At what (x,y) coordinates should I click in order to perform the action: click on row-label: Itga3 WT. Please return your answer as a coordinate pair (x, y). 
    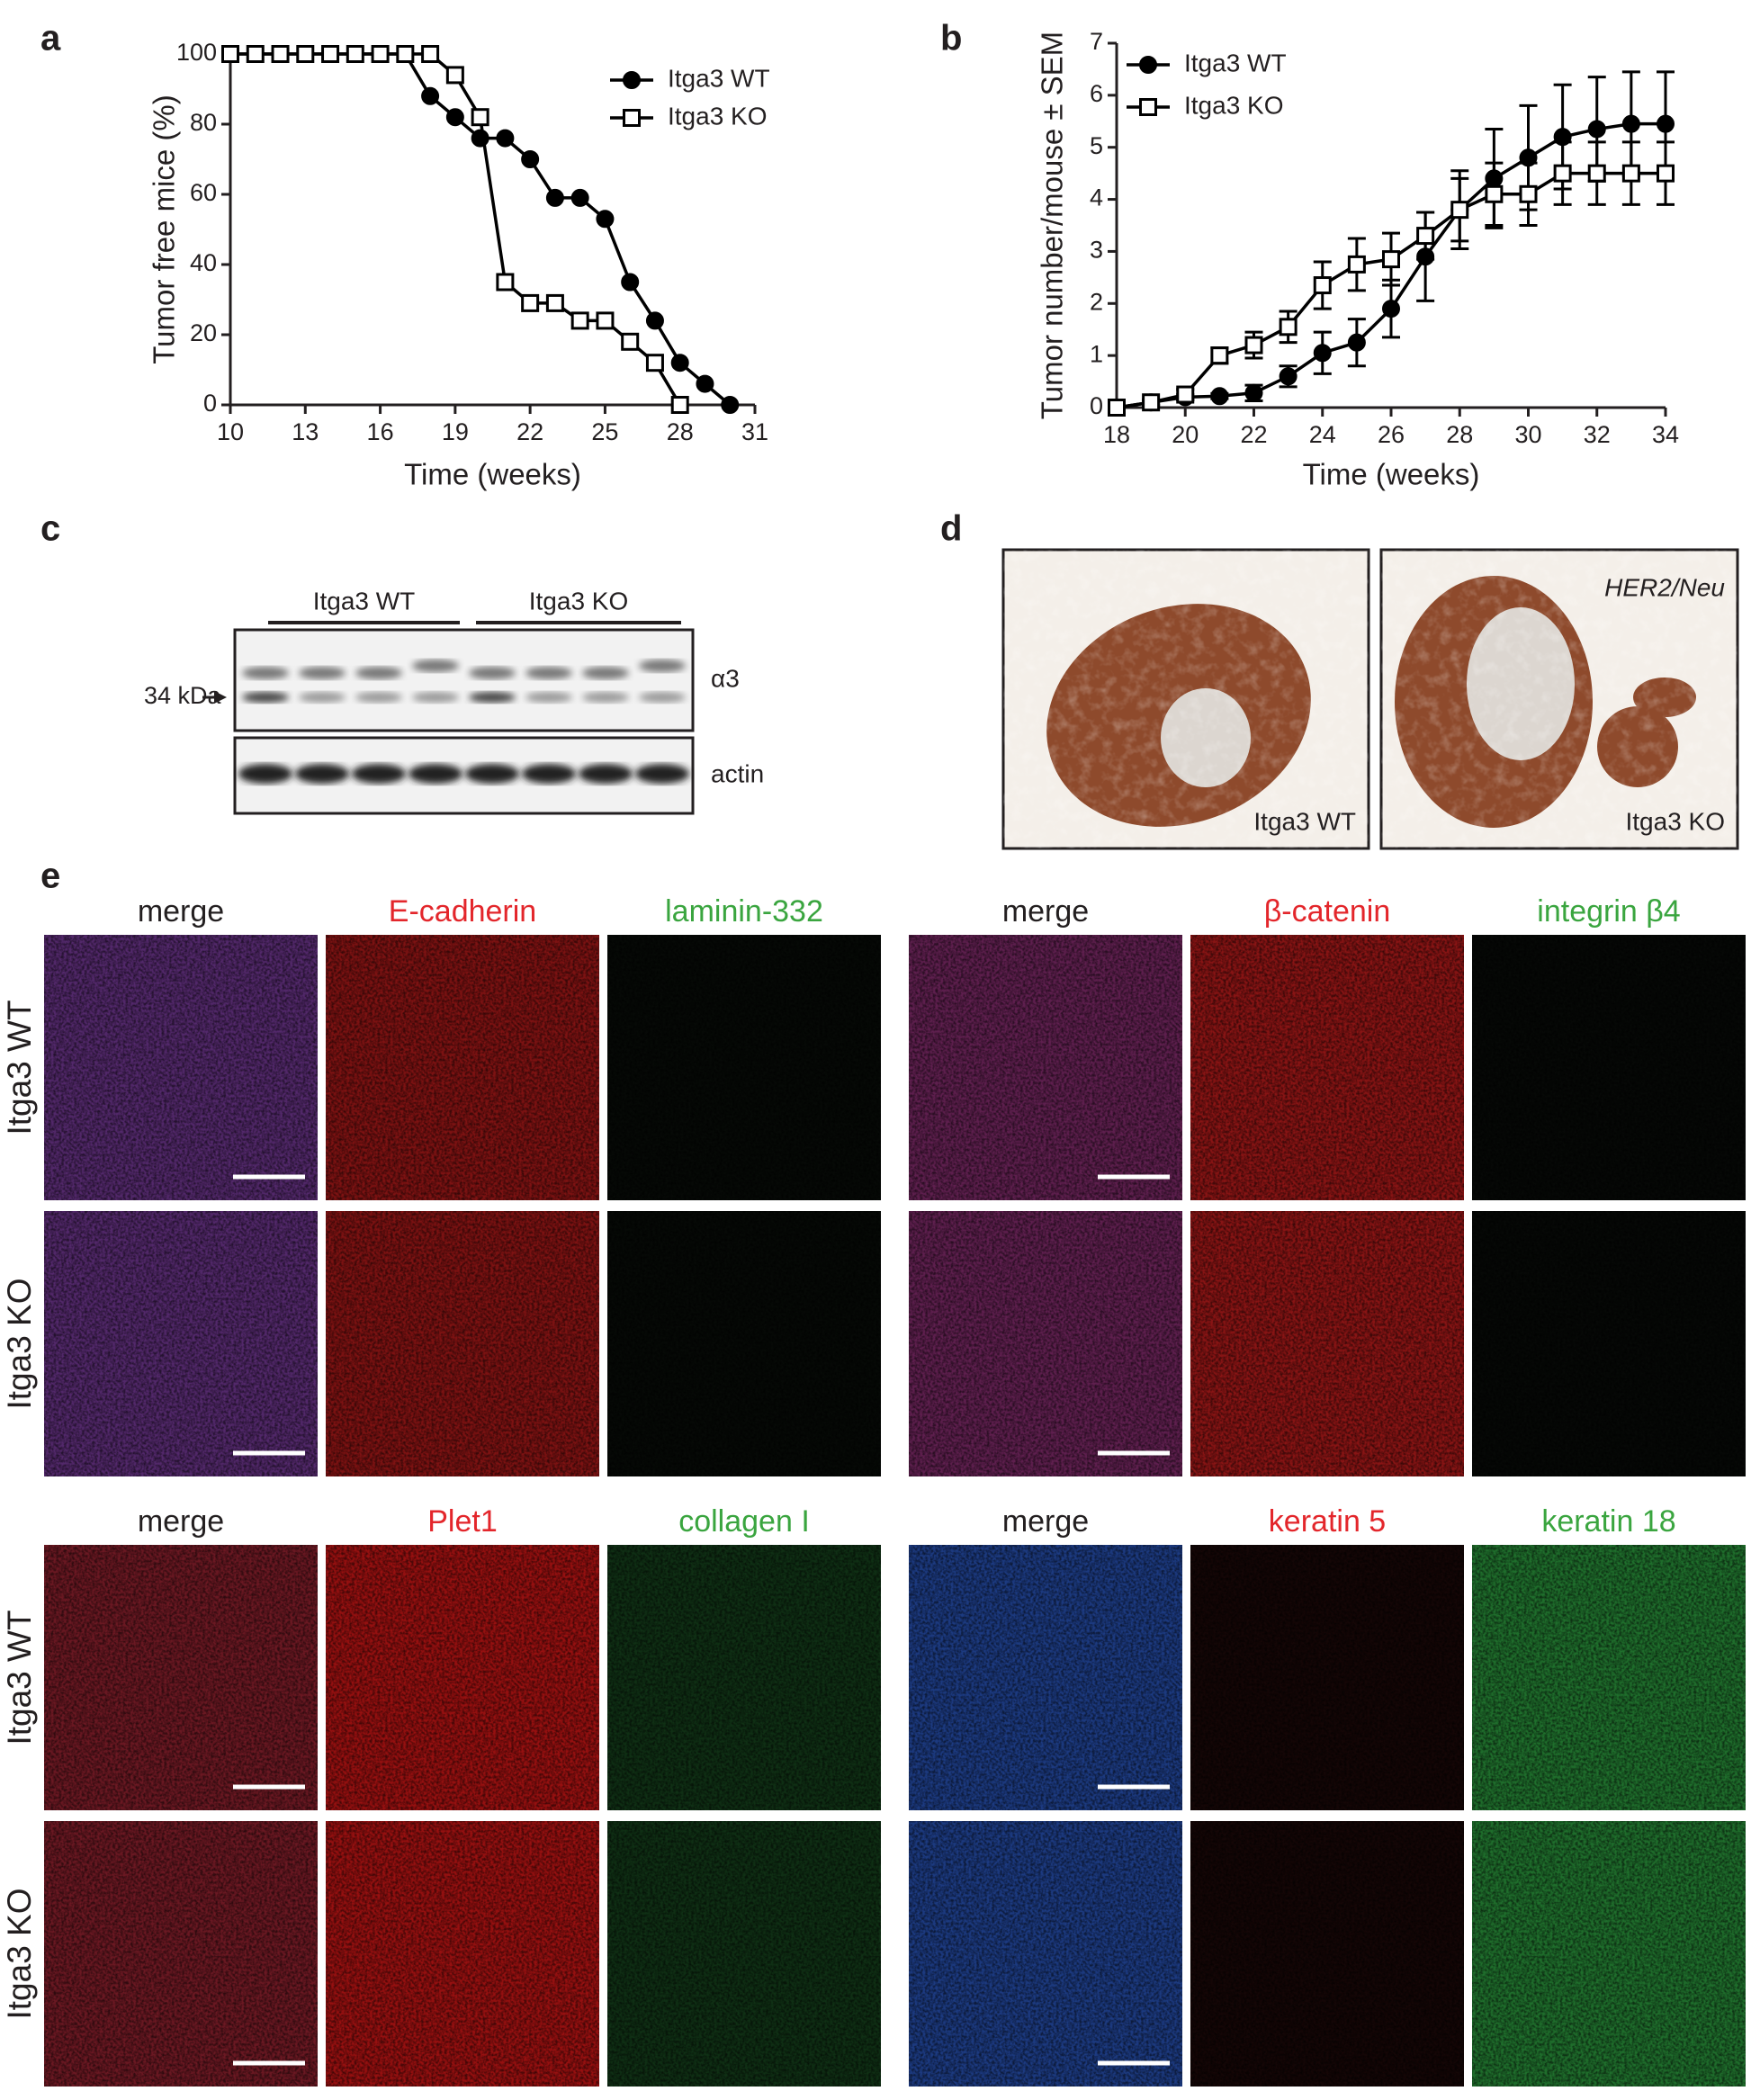
    Looking at the image, I should click on (19, 1067).